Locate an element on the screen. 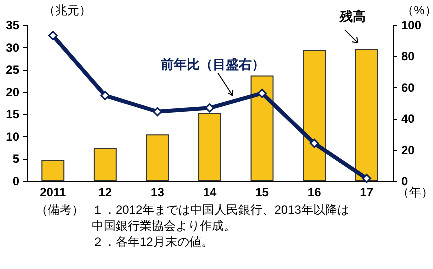 This screenshot has width=433, height=269. y2-tick-label: 20 is located at coordinates (409, 150).